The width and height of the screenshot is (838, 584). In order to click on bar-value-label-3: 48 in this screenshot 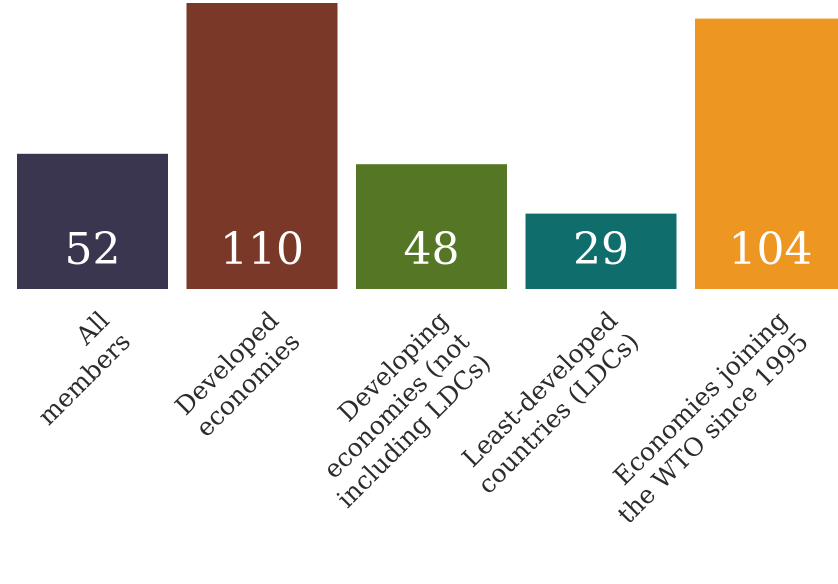, I will do `click(432, 249)`.